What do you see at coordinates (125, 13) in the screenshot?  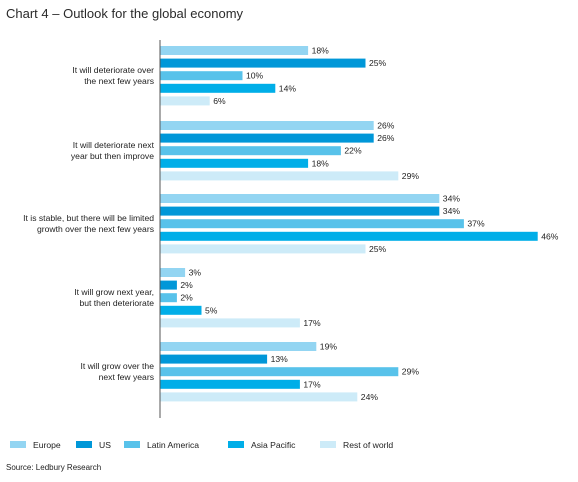 I see `chart-title: Chart 4 – Outlook for the global economy` at bounding box center [125, 13].